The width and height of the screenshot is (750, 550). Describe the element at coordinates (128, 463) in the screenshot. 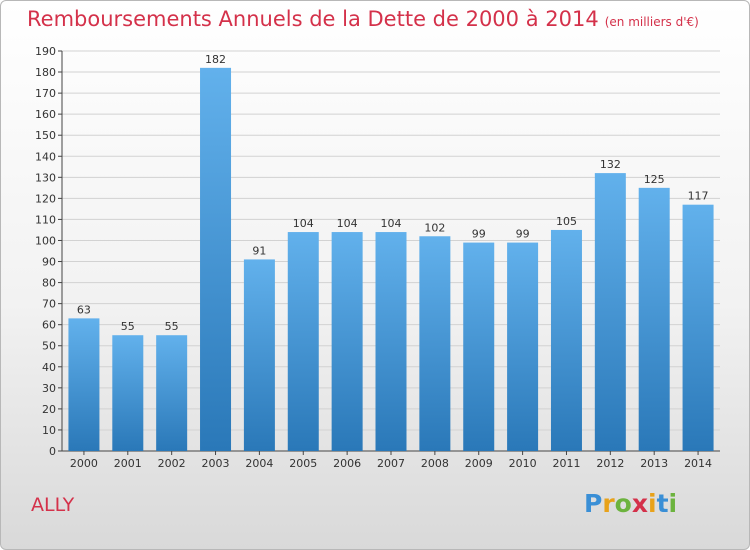

I see `x-tick-label: 2001` at that location.